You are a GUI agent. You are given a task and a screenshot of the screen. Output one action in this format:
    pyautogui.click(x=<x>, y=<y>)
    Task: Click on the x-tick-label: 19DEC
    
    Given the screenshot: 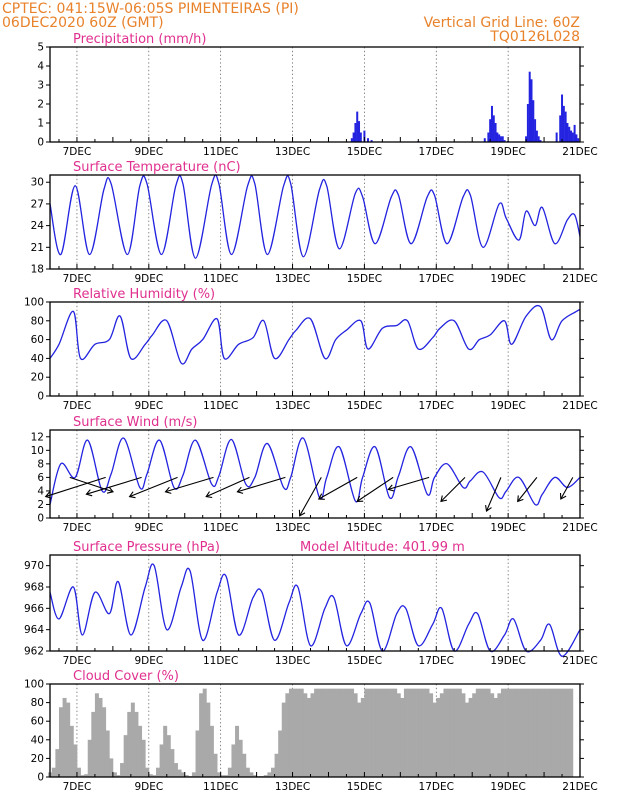 What is the action you would take?
    pyautogui.click(x=507, y=279)
    